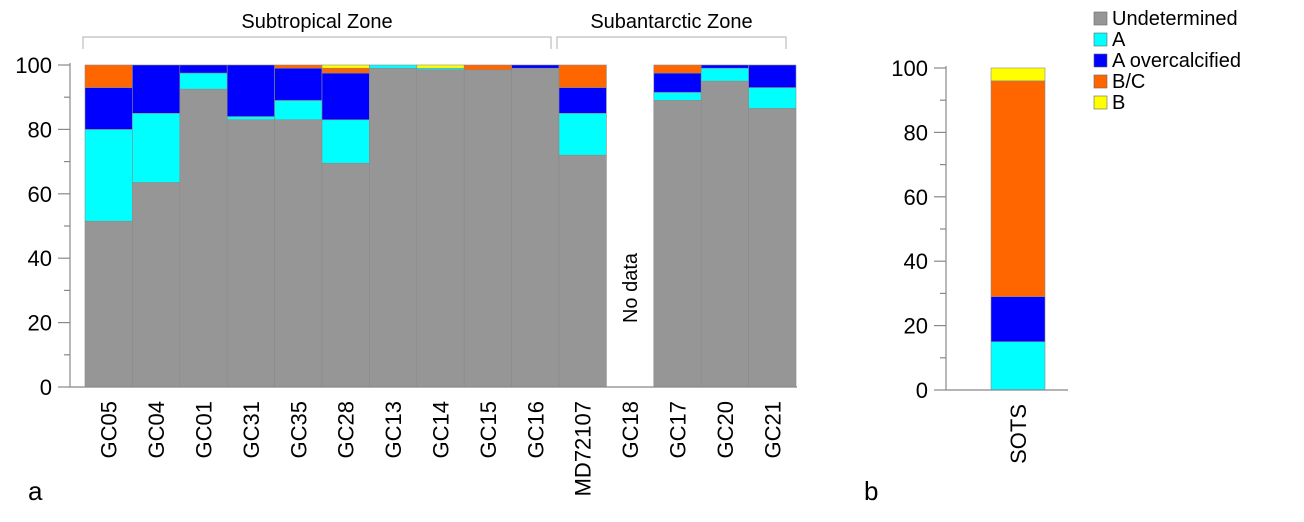  Describe the element at coordinates (871, 491) in the screenshot. I see `panel-label: b` at that location.